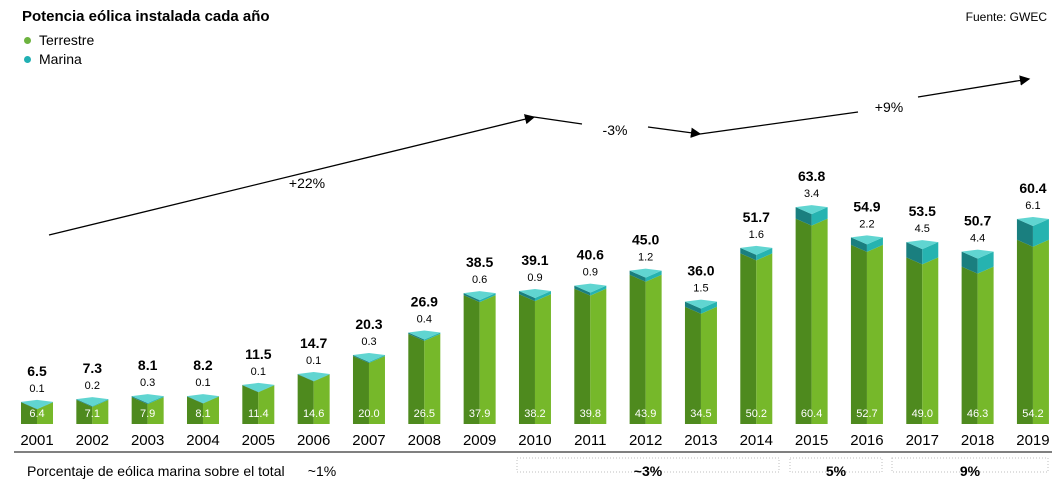 This screenshot has height=494, width=1063. I want to click on bar-top-face-2005, so click(258, 387).